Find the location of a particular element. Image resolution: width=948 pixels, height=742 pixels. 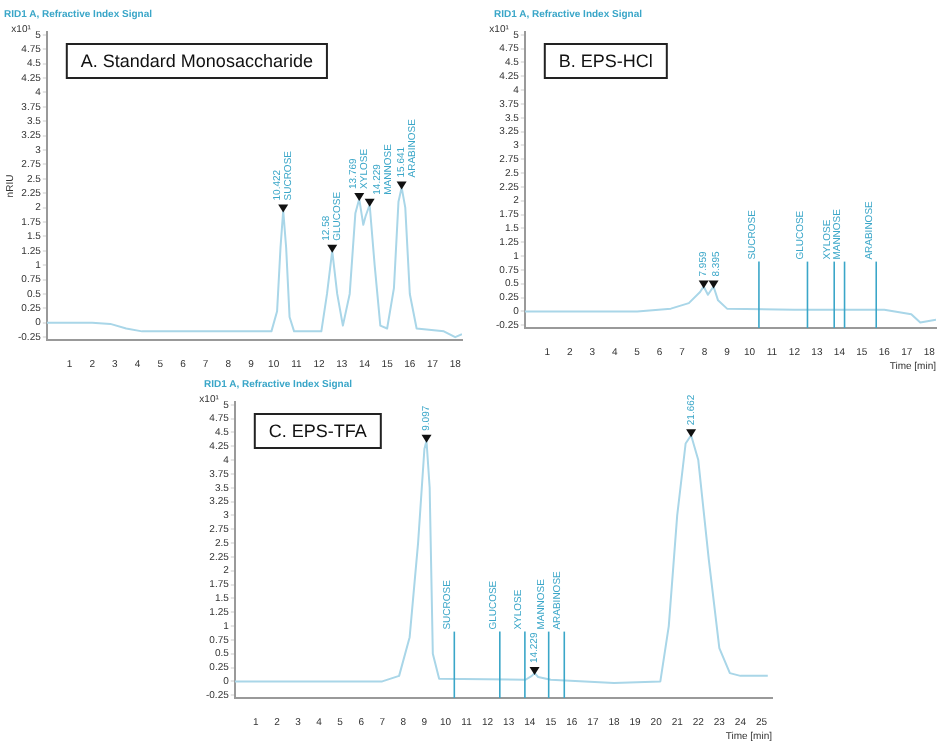

text: B. EPS-HCl is located at coordinates (605, 60).